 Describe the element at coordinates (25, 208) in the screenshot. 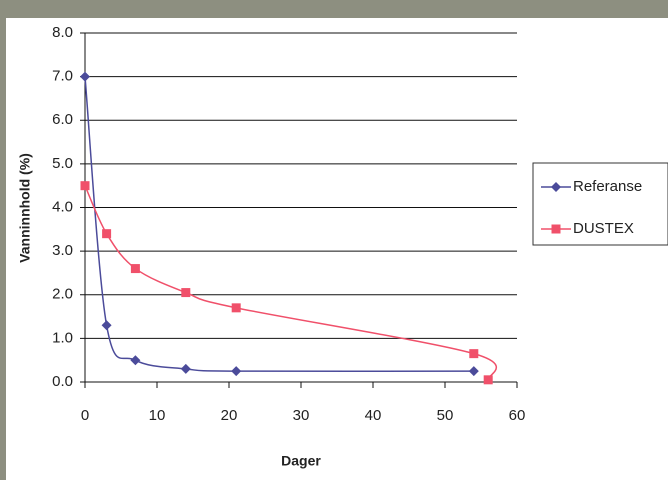

I see `y-axis-label: Vanninnhold (%)` at that location.